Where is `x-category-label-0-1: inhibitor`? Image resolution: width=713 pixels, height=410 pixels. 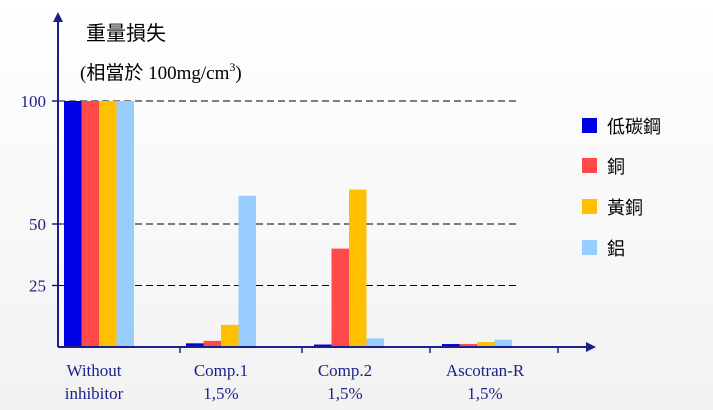 x-category-label-0-1: inhibitor is located at coordinates (94, 393).